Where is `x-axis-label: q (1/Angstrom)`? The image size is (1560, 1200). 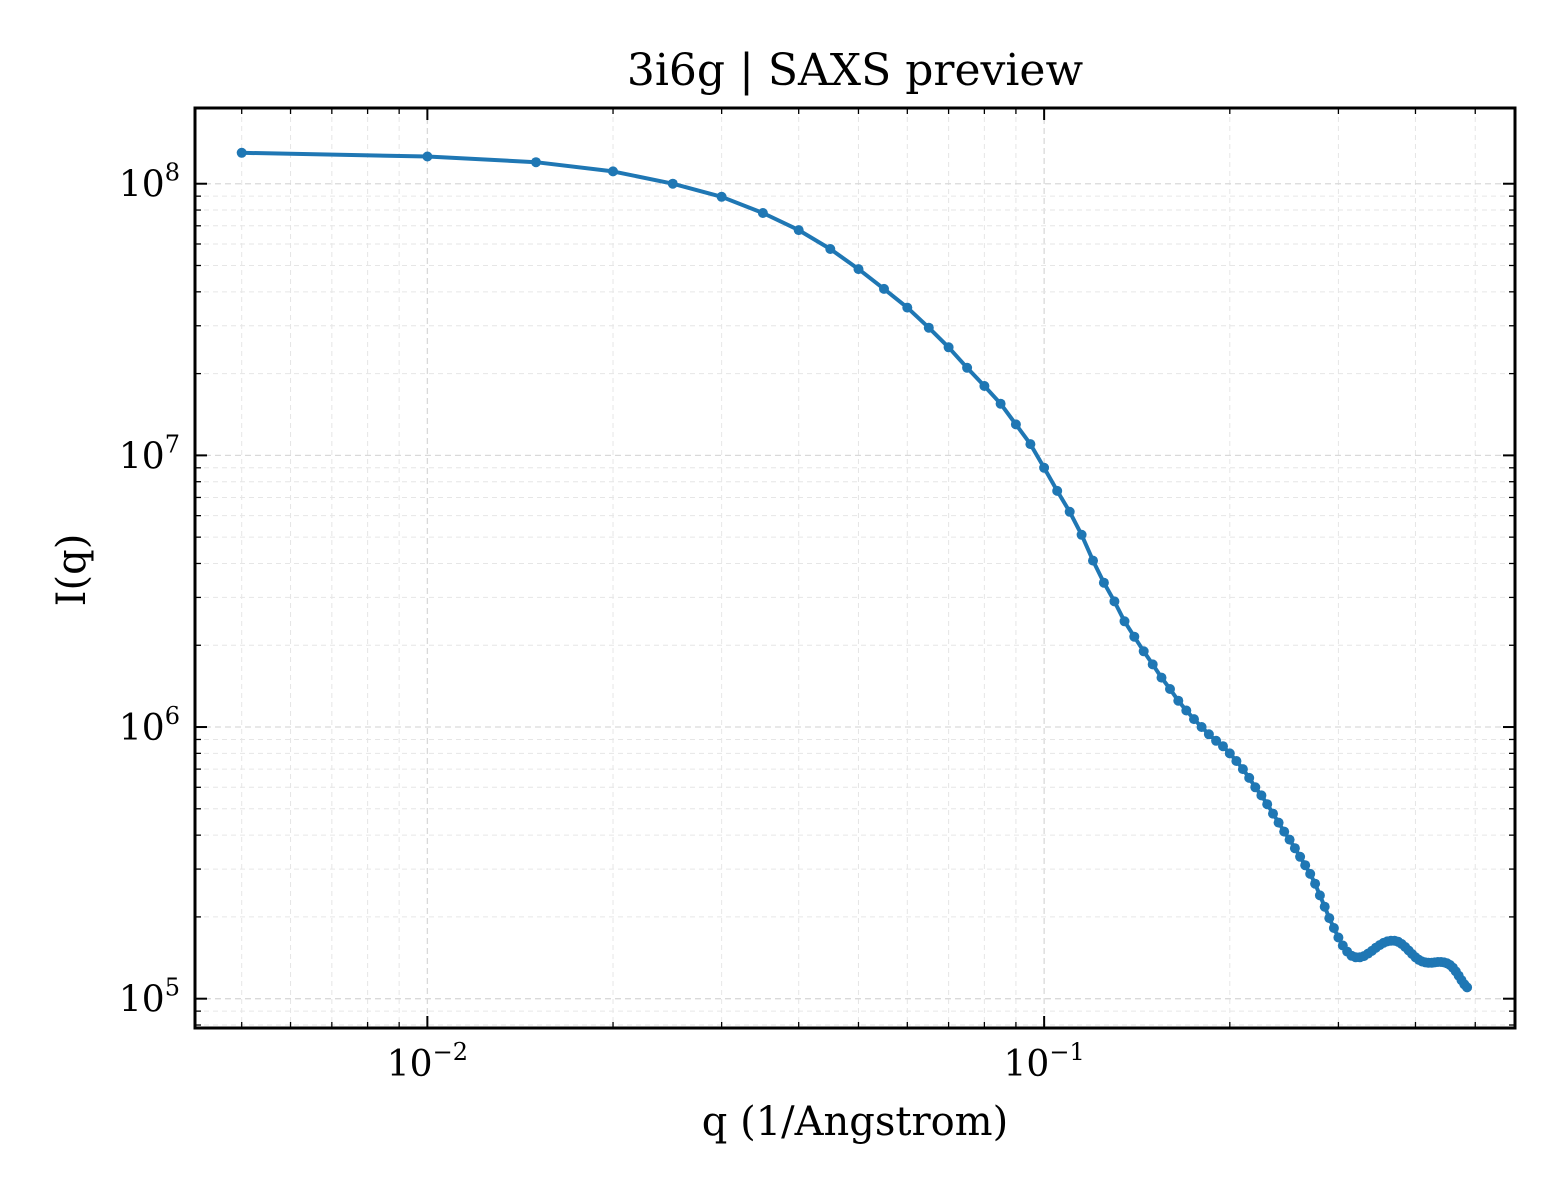 x-axis-label: q (1/Angstrom) is located at coordinates (855, 1122).